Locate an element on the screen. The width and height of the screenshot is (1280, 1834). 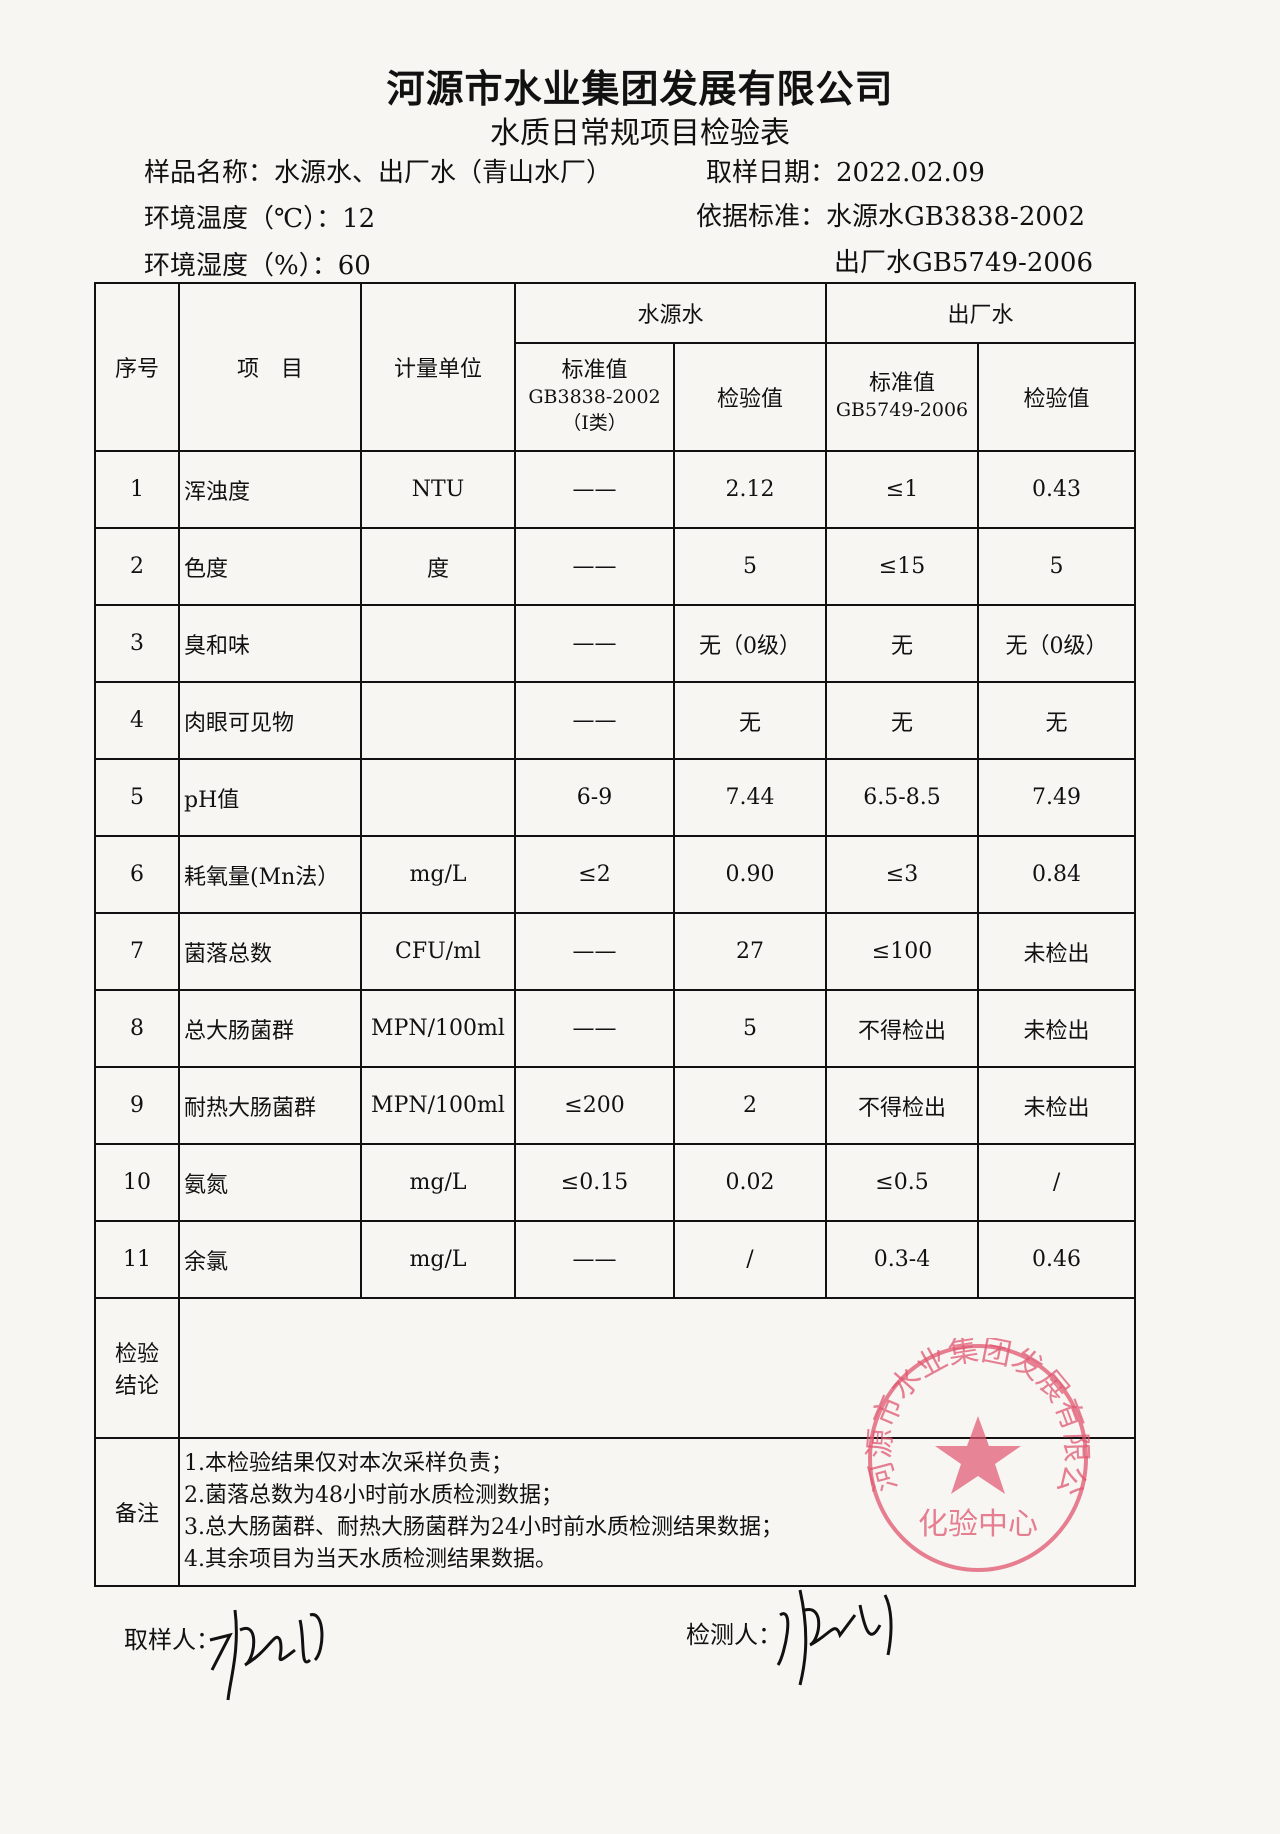
row-item: 耐热大肠菌群 is located at coordinates (270, 1105).